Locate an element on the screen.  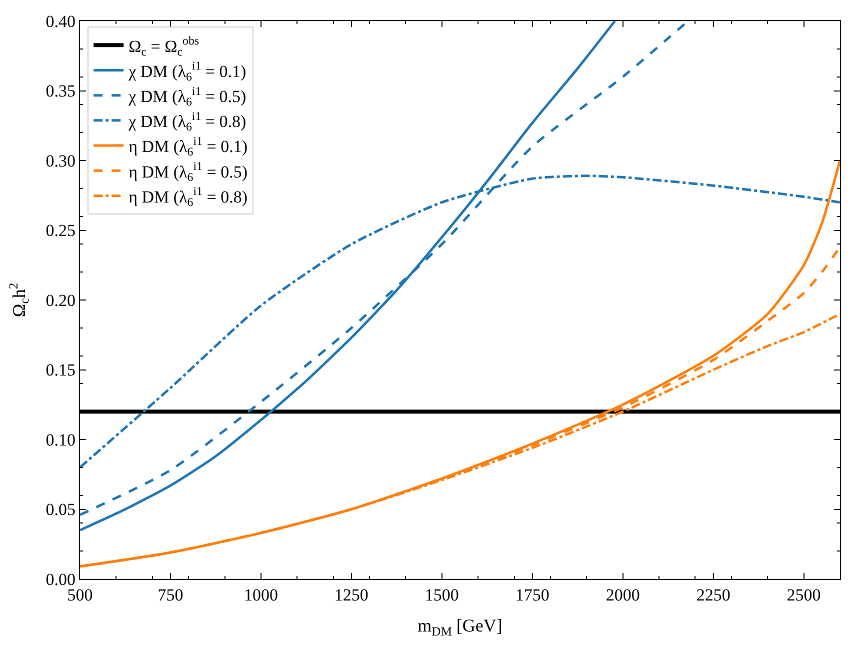
y-tick-label: 0.05 is located at coordinates (61, 510).